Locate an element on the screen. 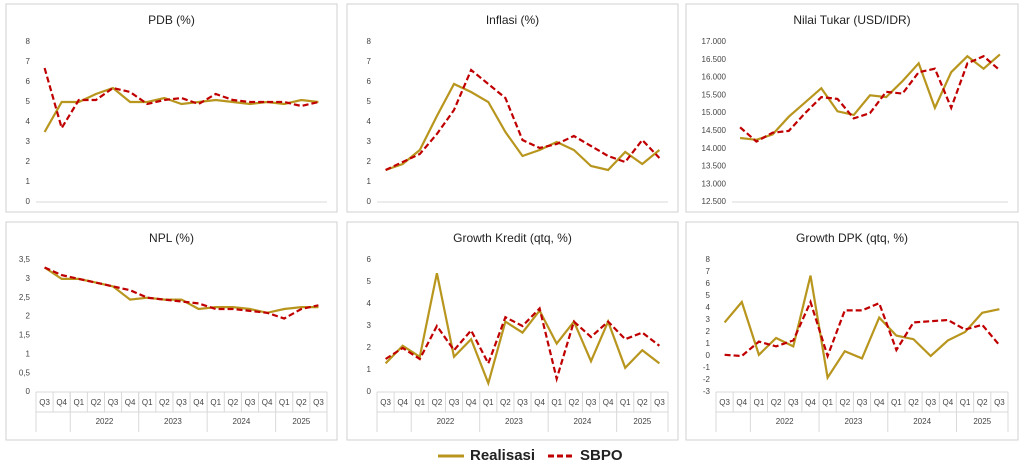  y-tick-label: 14.000 is located at coordinates (714, 148).